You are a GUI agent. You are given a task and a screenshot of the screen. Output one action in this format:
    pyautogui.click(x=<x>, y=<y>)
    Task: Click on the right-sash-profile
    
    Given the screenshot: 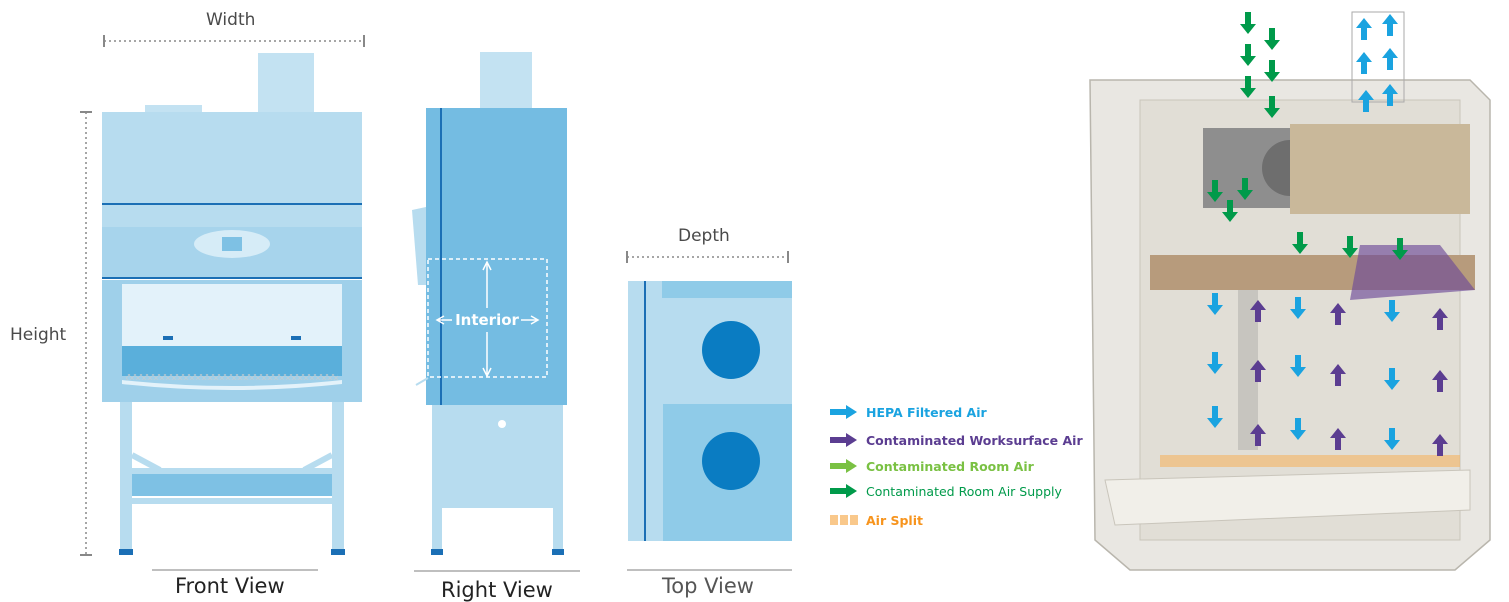 What is the action you would take?
    pyautogui.click(x=419, y=246)
    